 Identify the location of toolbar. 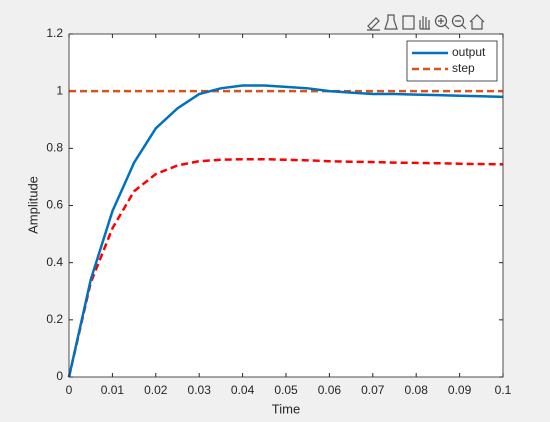
(426, 22).